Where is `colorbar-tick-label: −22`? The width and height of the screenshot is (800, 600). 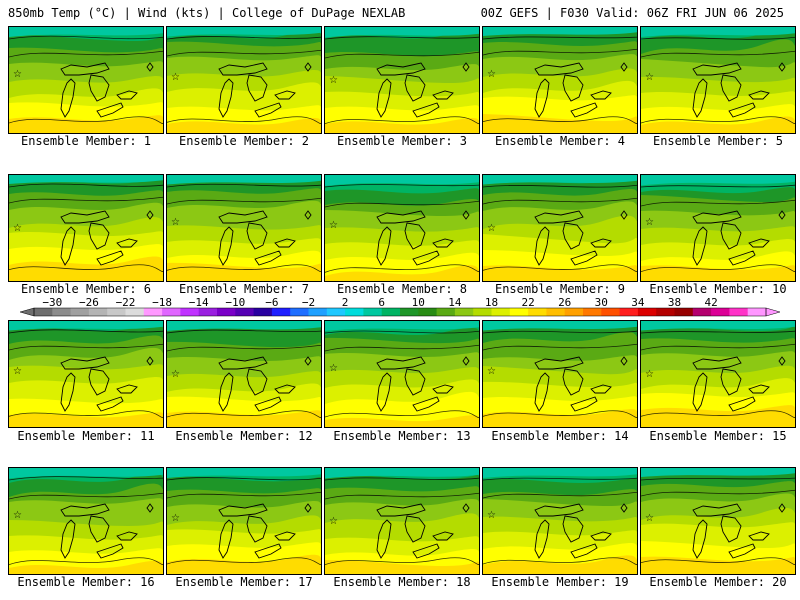
colorbar-tick-label: −22 is located at coordinates (126, 303).